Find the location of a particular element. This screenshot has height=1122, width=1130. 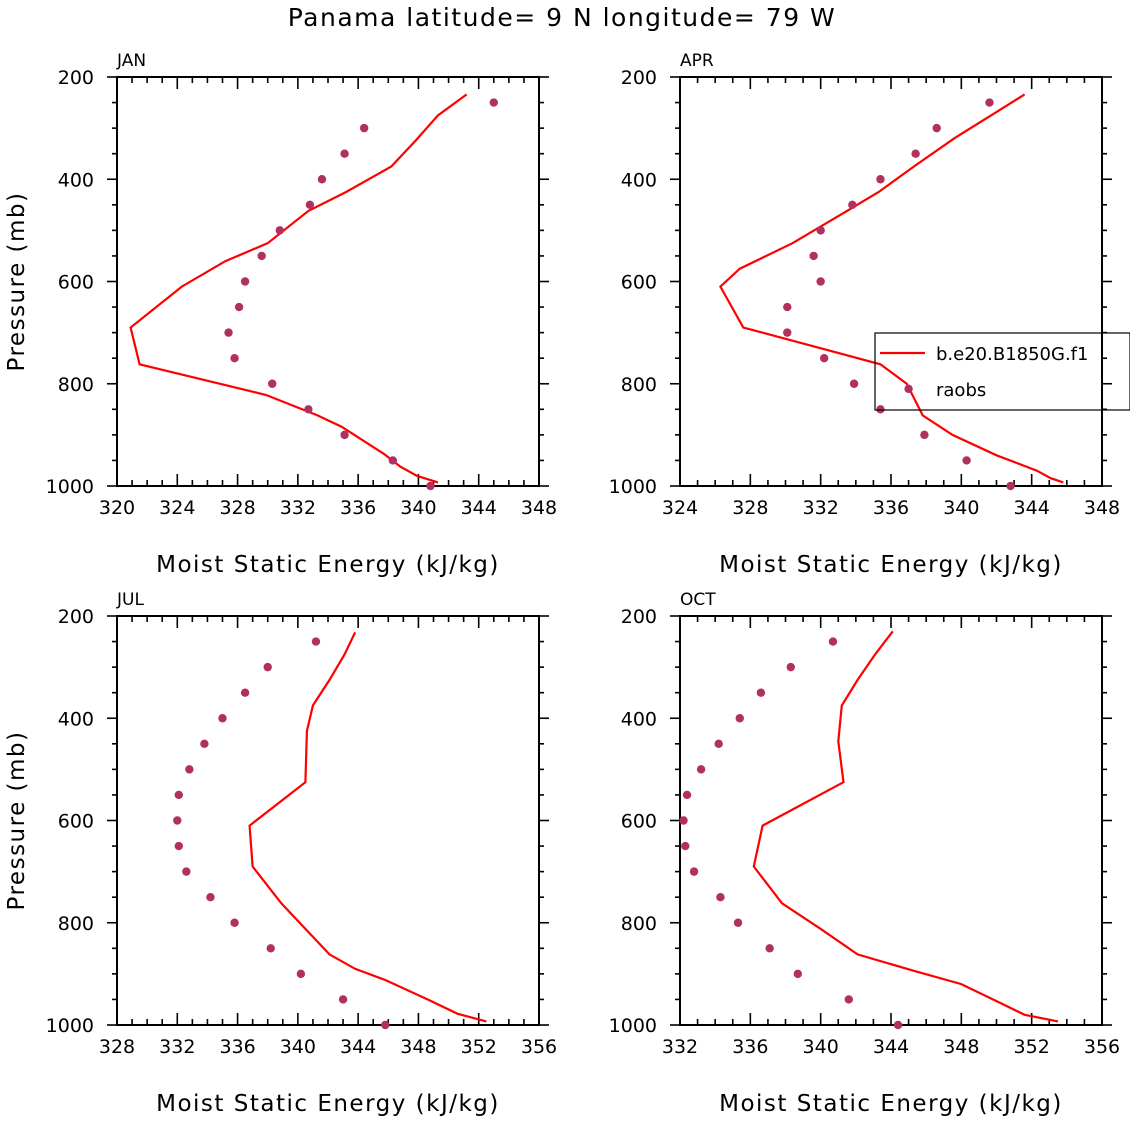

panel-label: OCT is located at coordinates (698, 600).